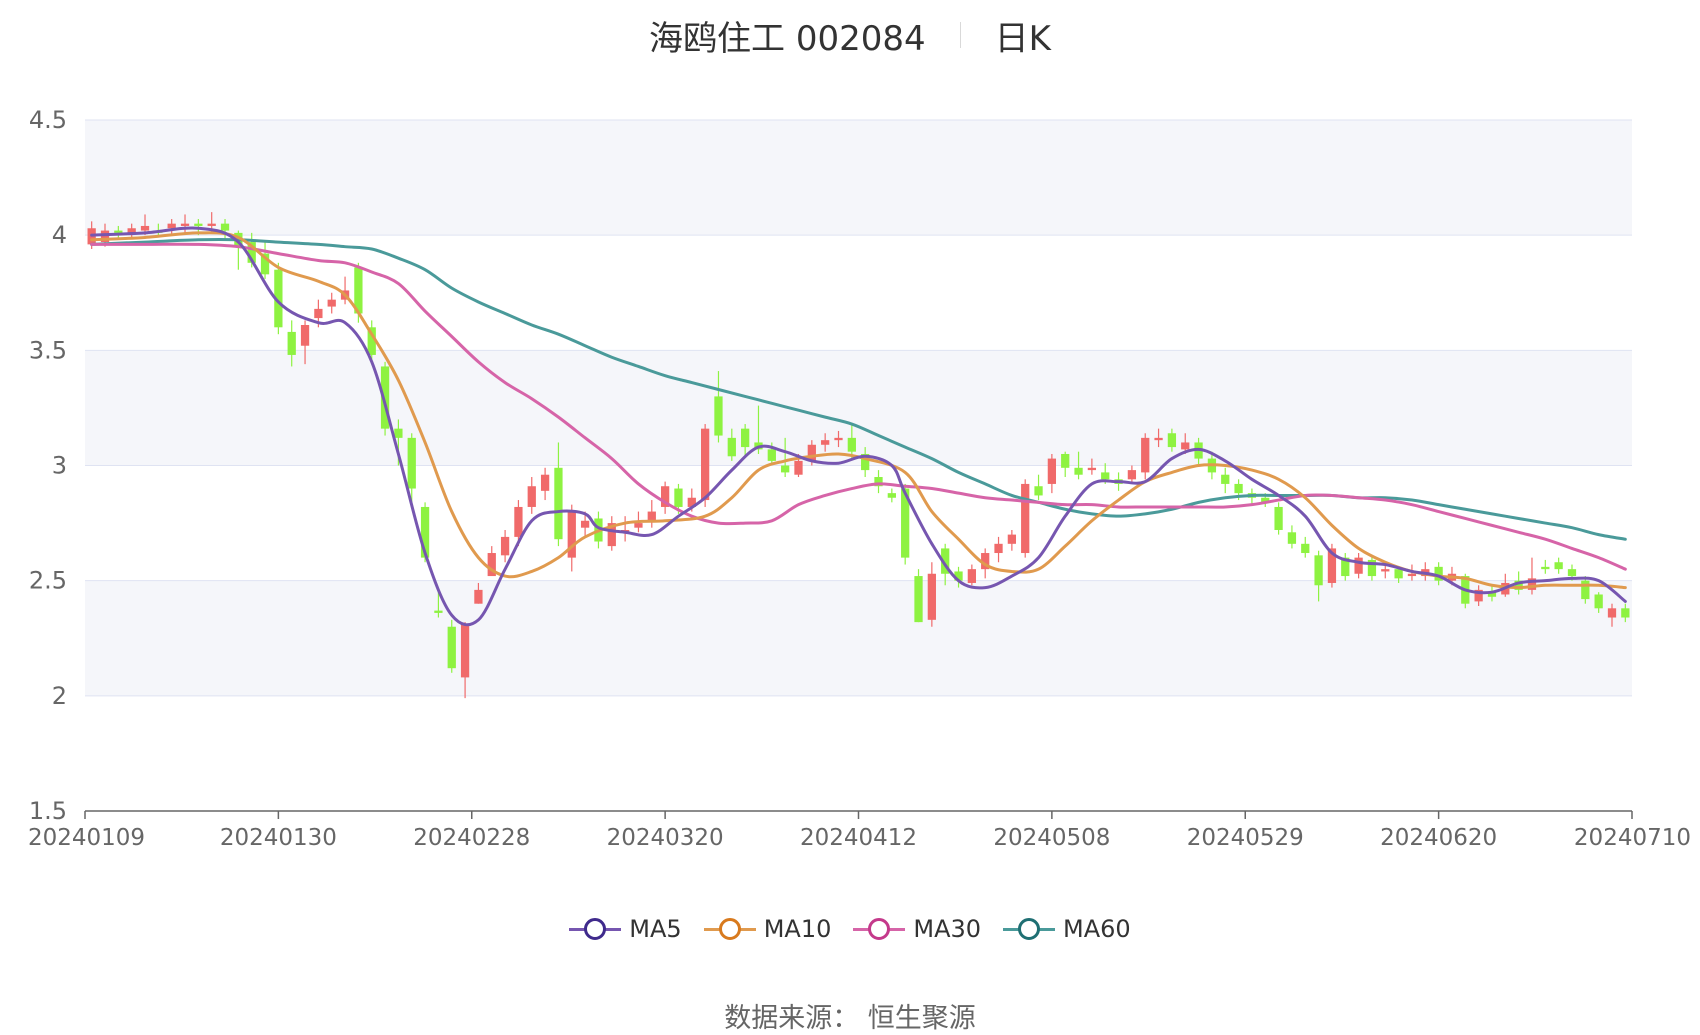 Image resolution: width=1700 pixels, height=1035 pixels. Describe the element at coordinates (1022, 38) in the screenshot. I see `period-label: 日K` at that location.